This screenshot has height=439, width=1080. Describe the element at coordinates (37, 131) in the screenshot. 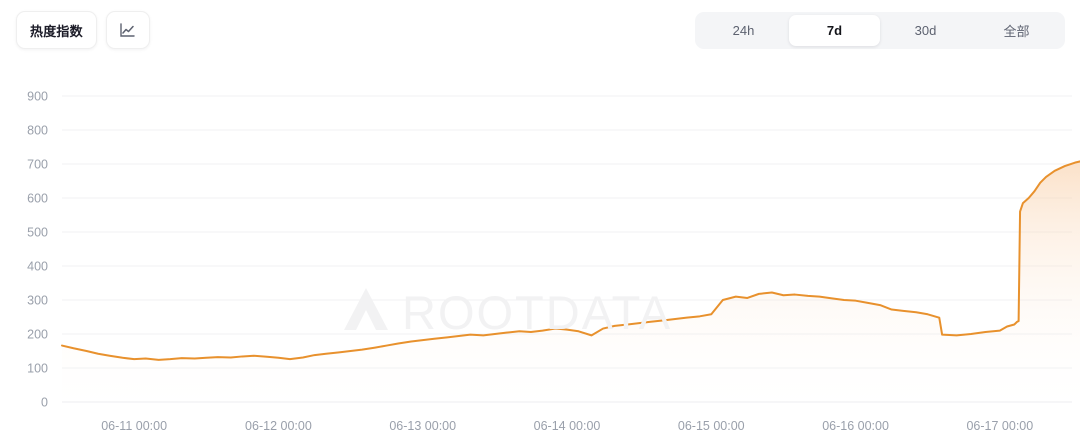

I see `y-axis-tick-label: 800` at that location.